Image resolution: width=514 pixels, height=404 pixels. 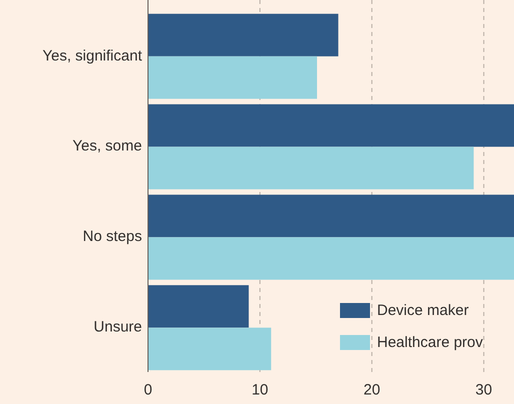 I want to click on y-tick-label: Unsure, so click(x=118, y=327).